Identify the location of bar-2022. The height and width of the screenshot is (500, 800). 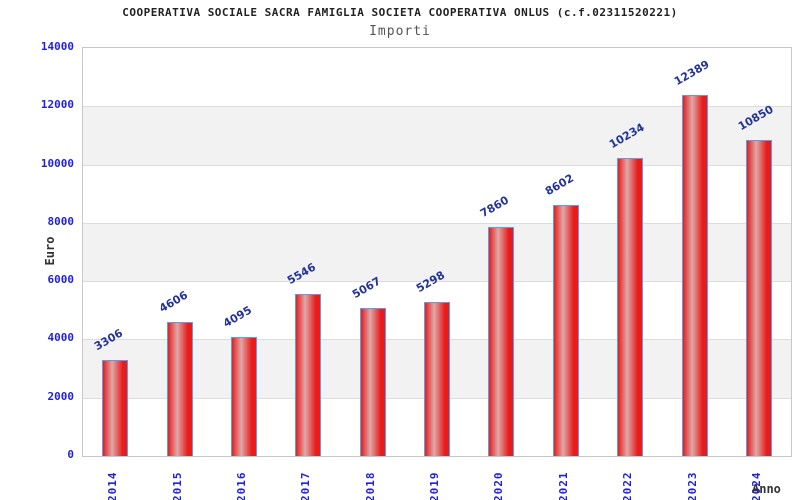
(630, 306).